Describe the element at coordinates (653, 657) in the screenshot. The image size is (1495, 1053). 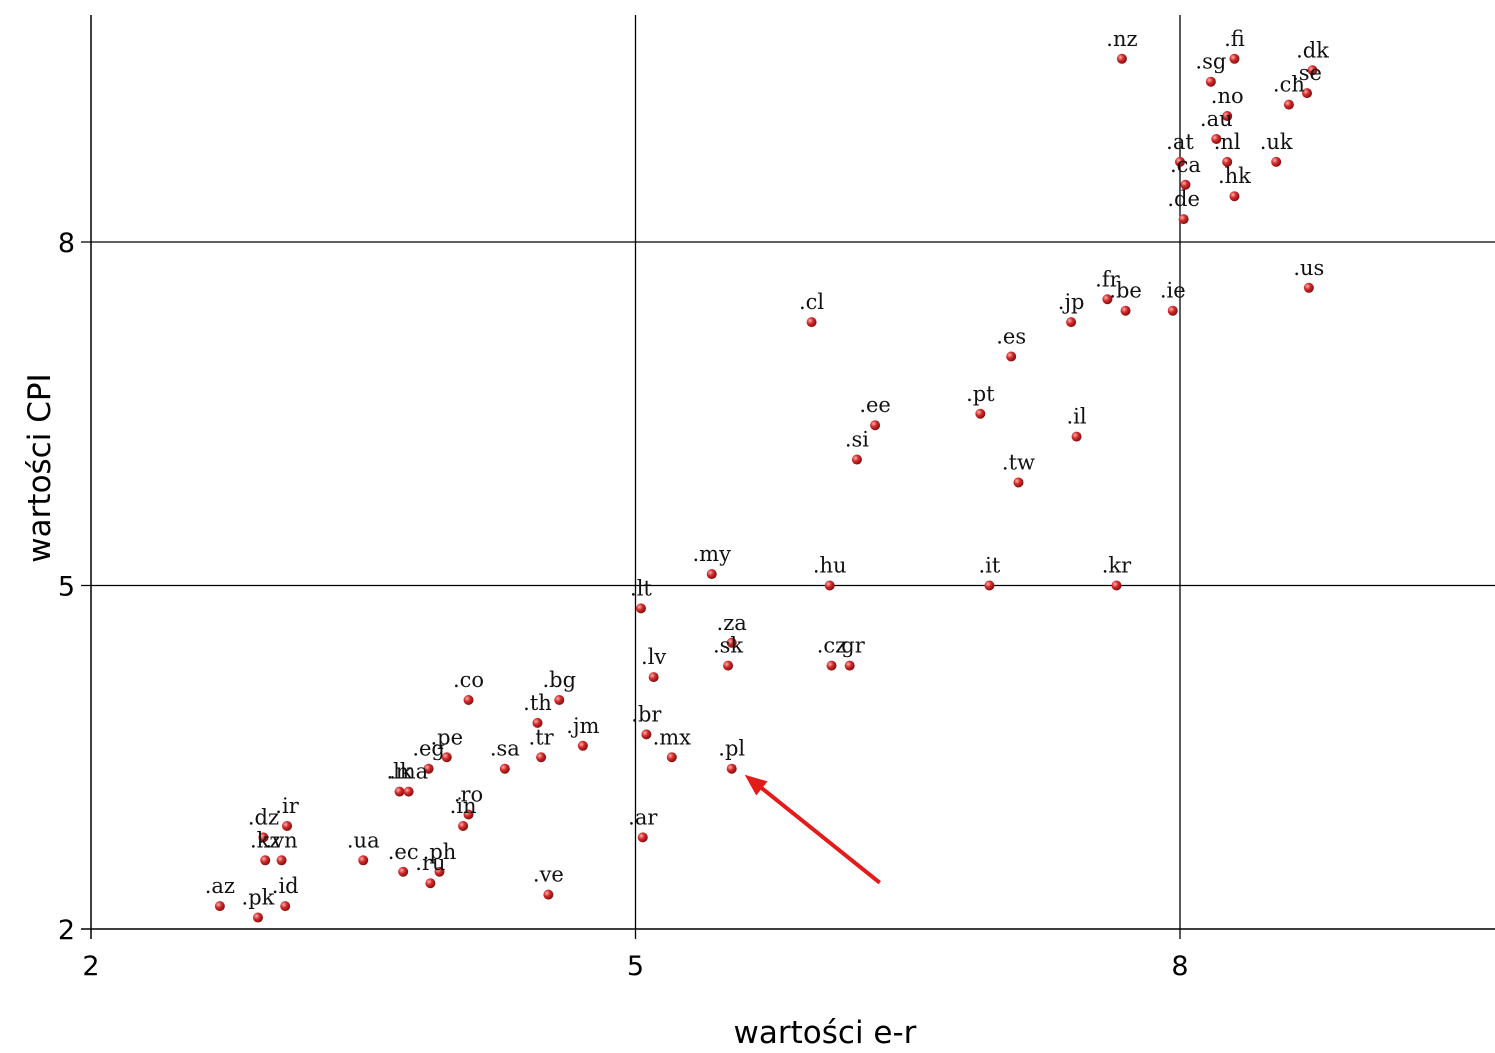
I see `point-lv-label: .lv` at that location.